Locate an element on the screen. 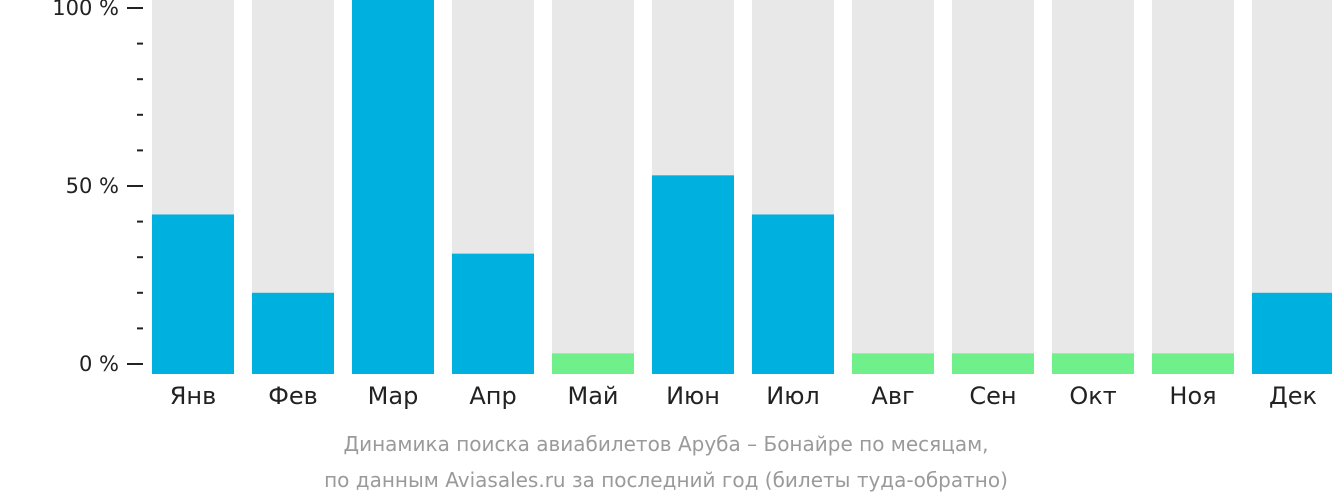  x-tick-label: Окт is located at coordinates (1092, 396).